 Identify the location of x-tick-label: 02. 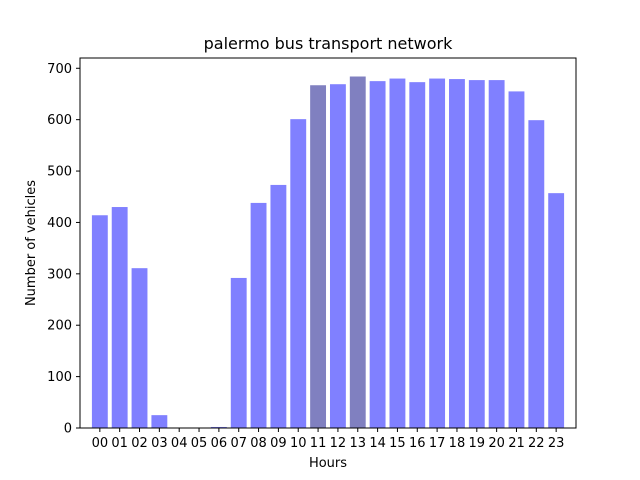
(139, 443).